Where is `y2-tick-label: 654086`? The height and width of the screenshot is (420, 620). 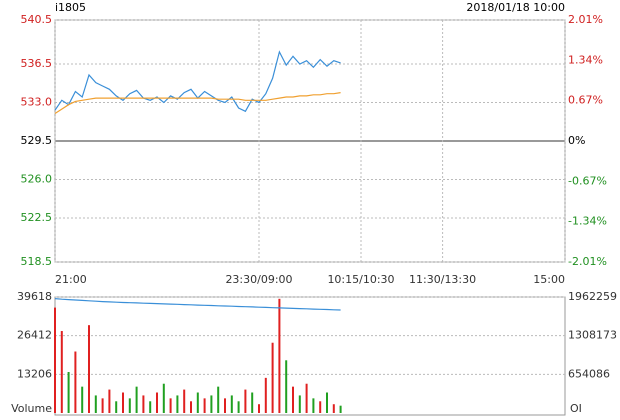
y2-tick-label: 654086 is located at coordinates (589, 373).